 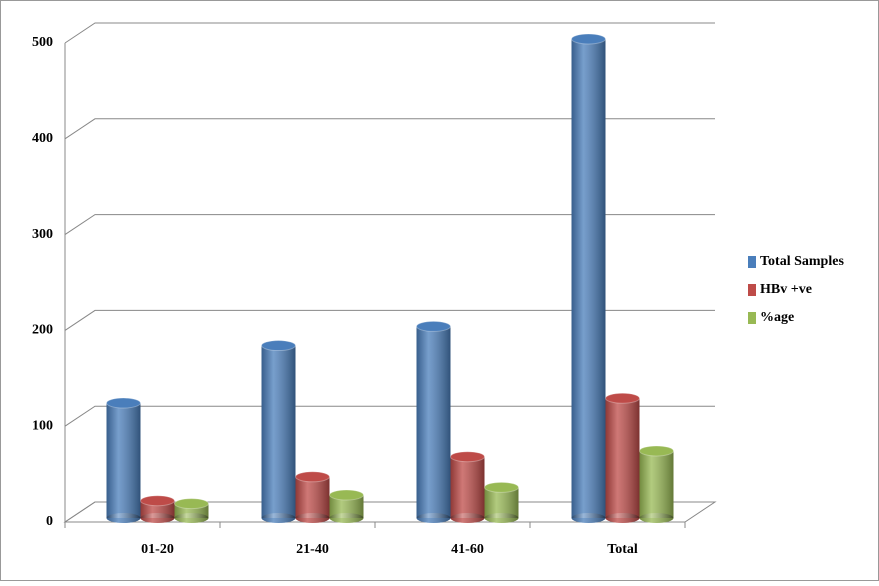 What do you see at coordinates (42, 425) in the screenshot?
I see `y-tick-label: 100` at bounding box center [42, 425].